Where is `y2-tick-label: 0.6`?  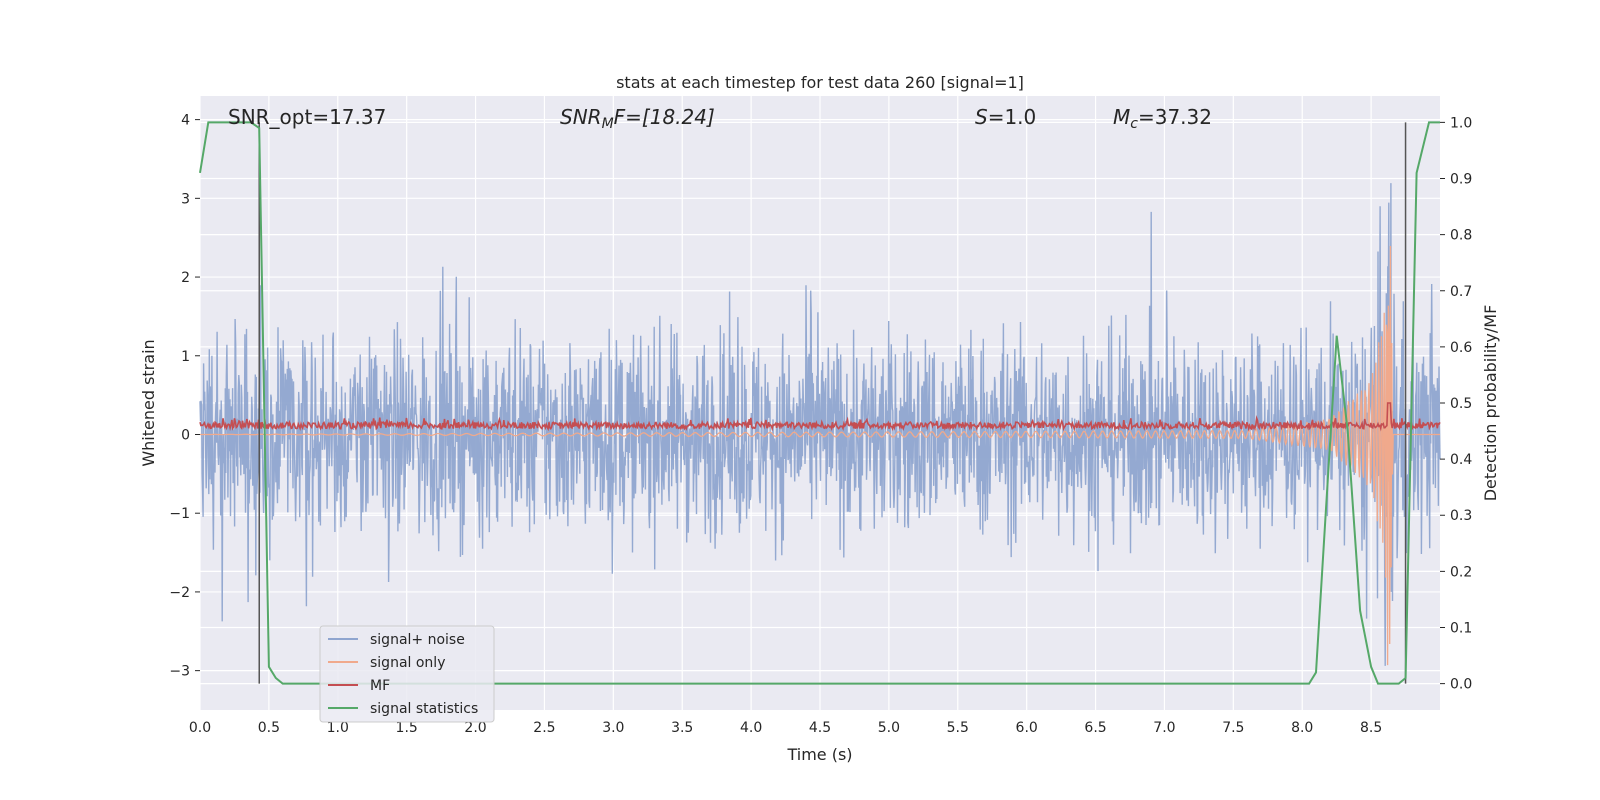 y2-tick-label: 0.6 is located at coordinates (1461, 348).